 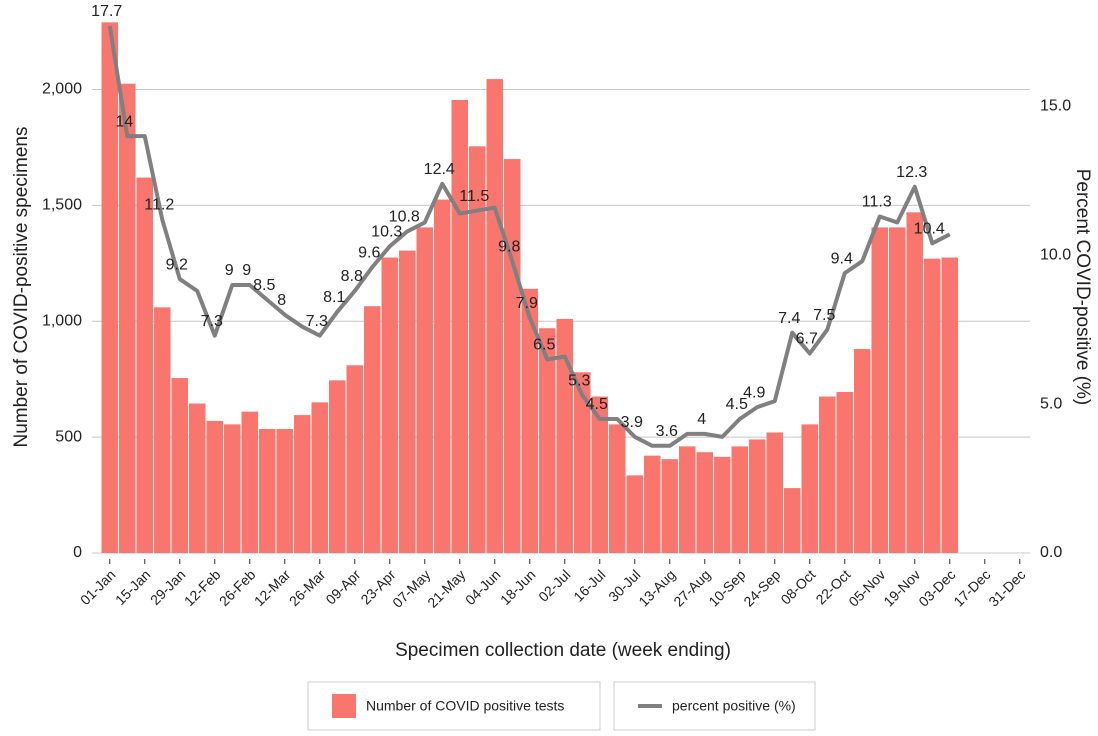 I want to click on y2-tick-label: 5.0, so click(x=1051, y=403).